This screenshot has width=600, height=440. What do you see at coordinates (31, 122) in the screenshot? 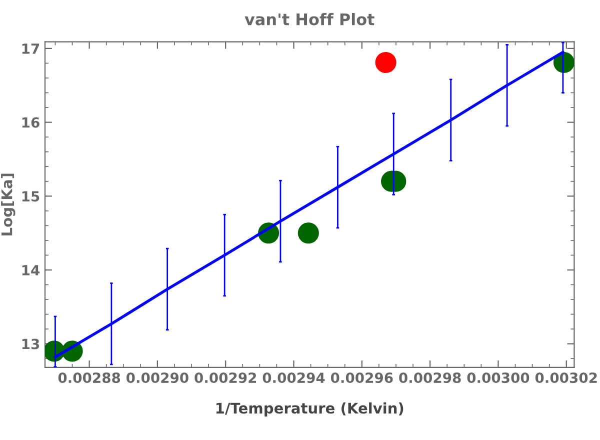
I see `y-tick-label: 16` at bounding box center [31, 122].